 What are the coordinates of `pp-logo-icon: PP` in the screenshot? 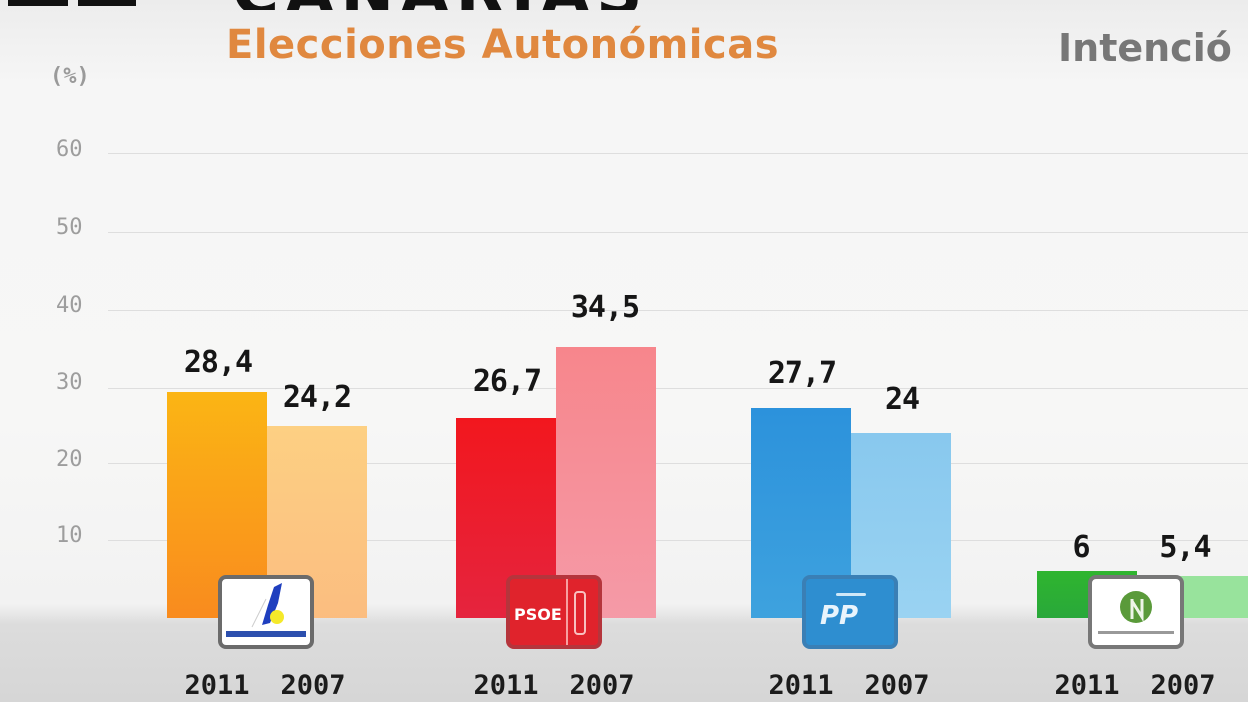 It's located at (850, 612).